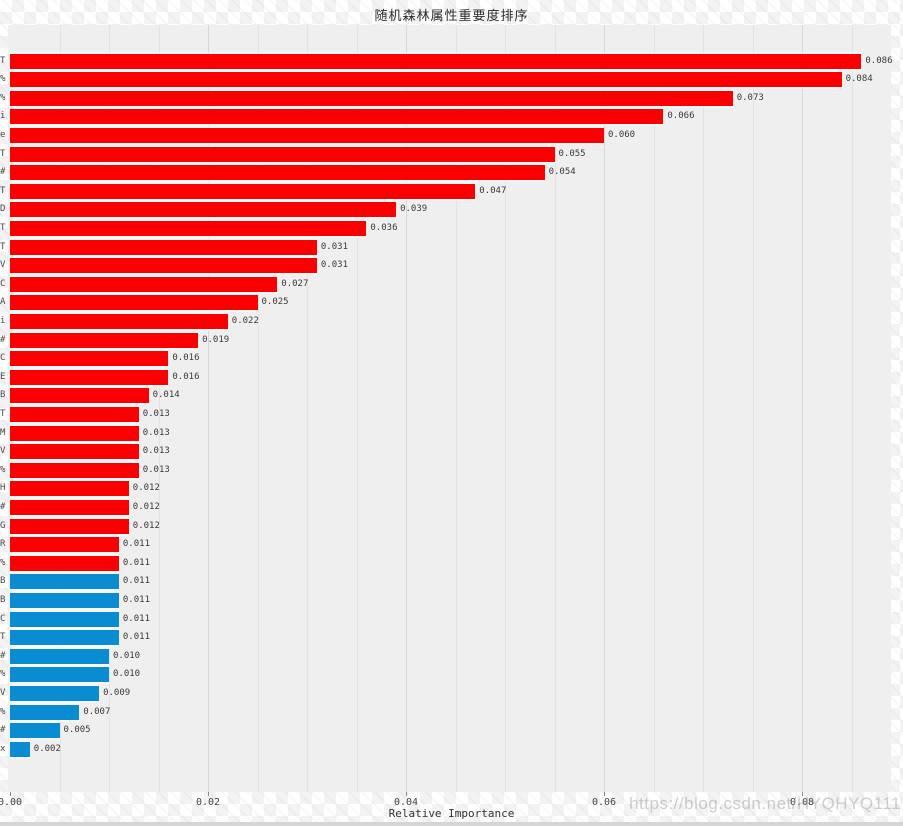 The height and width of the screenshot is (826, 903). Describe the element at coordinates (47, 748) in the screenshot. I see `bar-value-label: 0.002` at that location.